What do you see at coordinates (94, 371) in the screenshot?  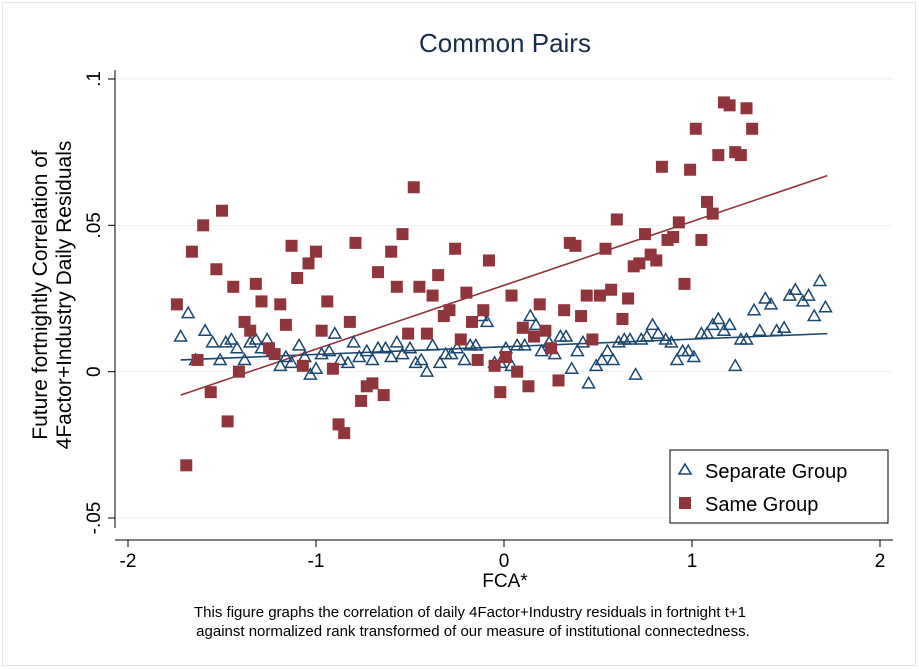 I see `y-tick-label: 0` at bounding box center [94, 371].